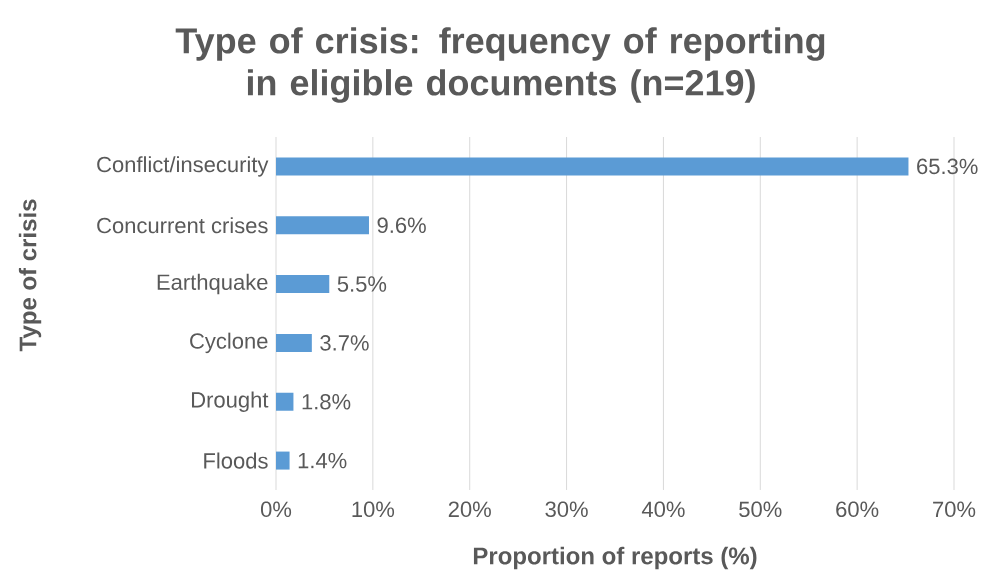 This screenshot has width=1002, height=575. I want to click on chart-title: Type of crisis: frequency of reporting in eligible documents (n=219), so click(500, 65).